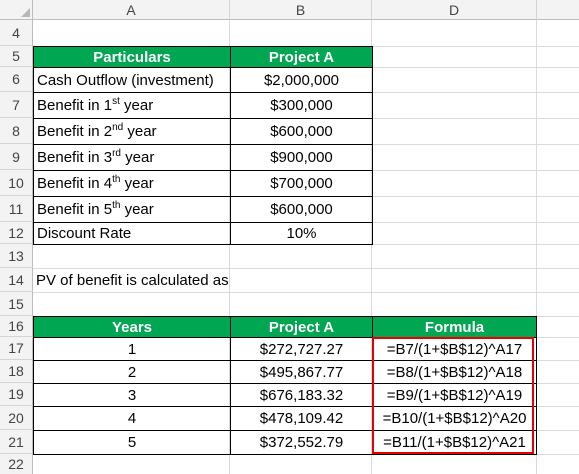 Image resolution: width=579 pixels, height=474 pixels. What do you see at coordinates (132, 233) in the screenshot?
I see `discount-rate-label: Discount Rate` at bounding box center [132, 233].